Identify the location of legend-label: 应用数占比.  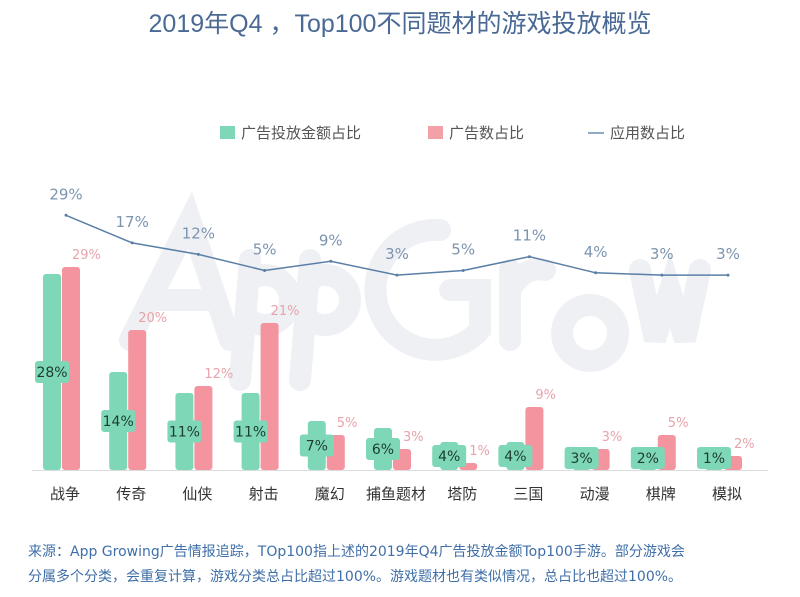
(648, 133).